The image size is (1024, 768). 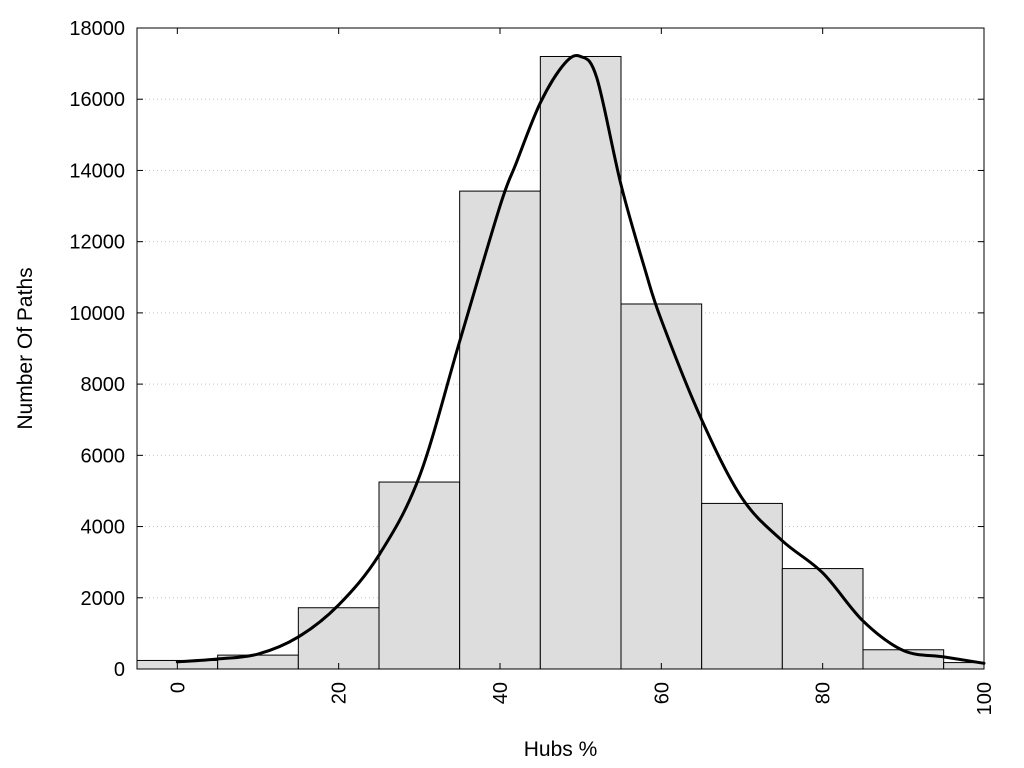 What do you see at coordinates (97, 29) in the screenshot?
I see `y-tick-label-18000: 18000` at bounding box center [97, 29].